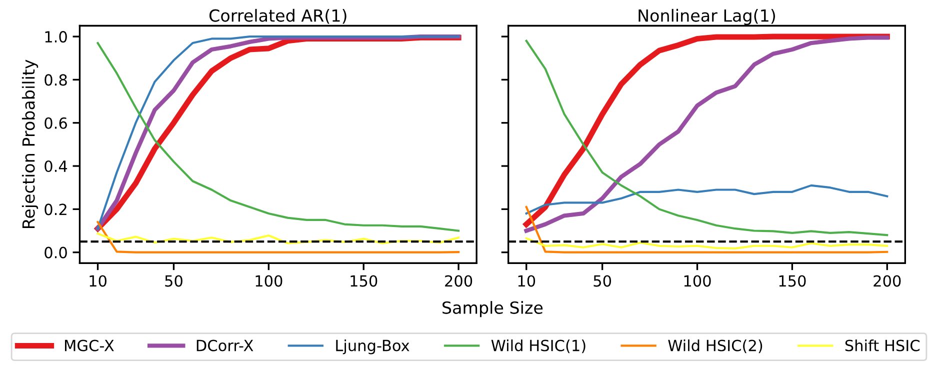  Describe the element at coordinates (715, 346) in the screenshot. I see `legend-label: Wild HSIC(2)` at that location.